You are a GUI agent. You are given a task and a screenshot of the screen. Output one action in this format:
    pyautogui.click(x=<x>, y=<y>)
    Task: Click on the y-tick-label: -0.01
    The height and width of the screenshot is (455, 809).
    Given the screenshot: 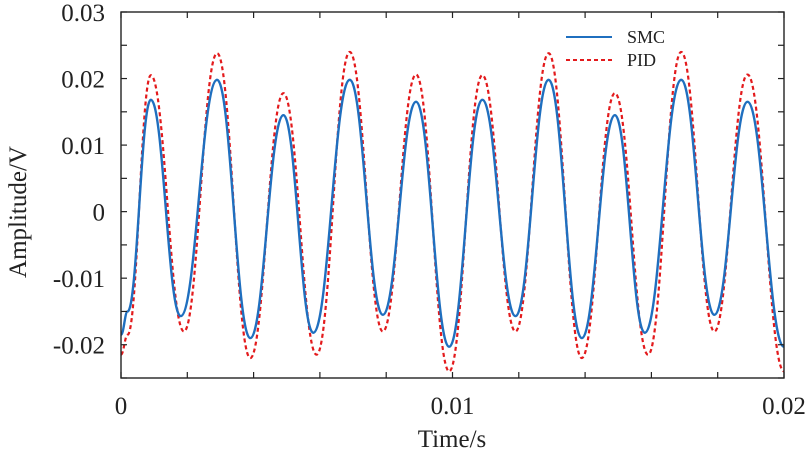 What is the action you would take?
    pyautogui.click(x=79, y=279)
    